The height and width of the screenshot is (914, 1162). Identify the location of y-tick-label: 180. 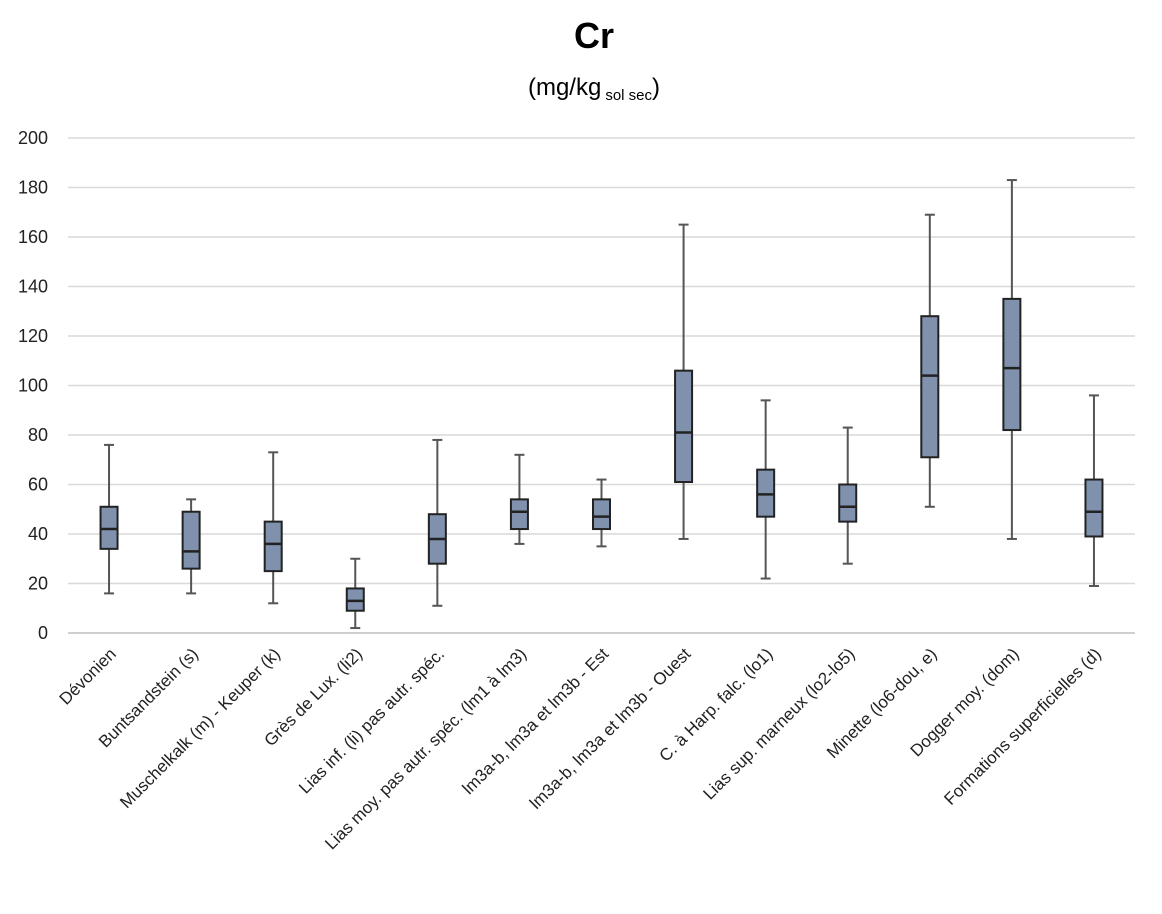
(33, 188).